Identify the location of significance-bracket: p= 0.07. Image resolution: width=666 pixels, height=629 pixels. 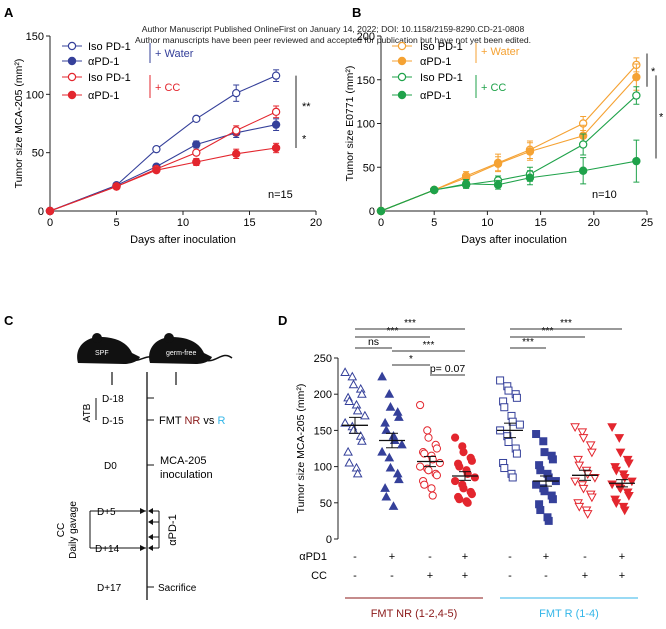
(447, 369).